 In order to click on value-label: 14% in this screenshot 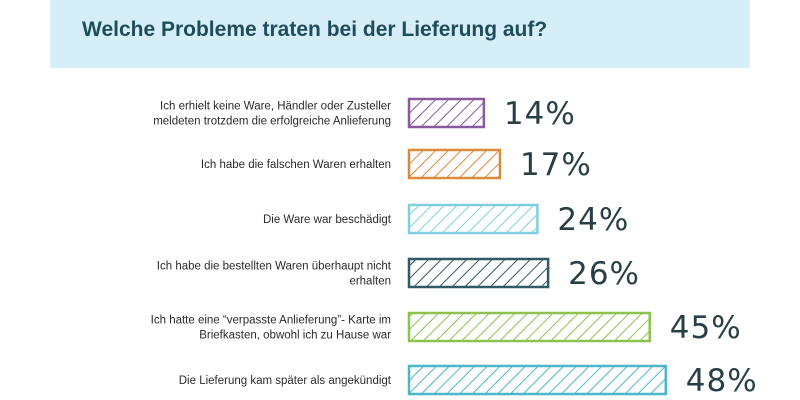, I will do `click(540, 114)`.